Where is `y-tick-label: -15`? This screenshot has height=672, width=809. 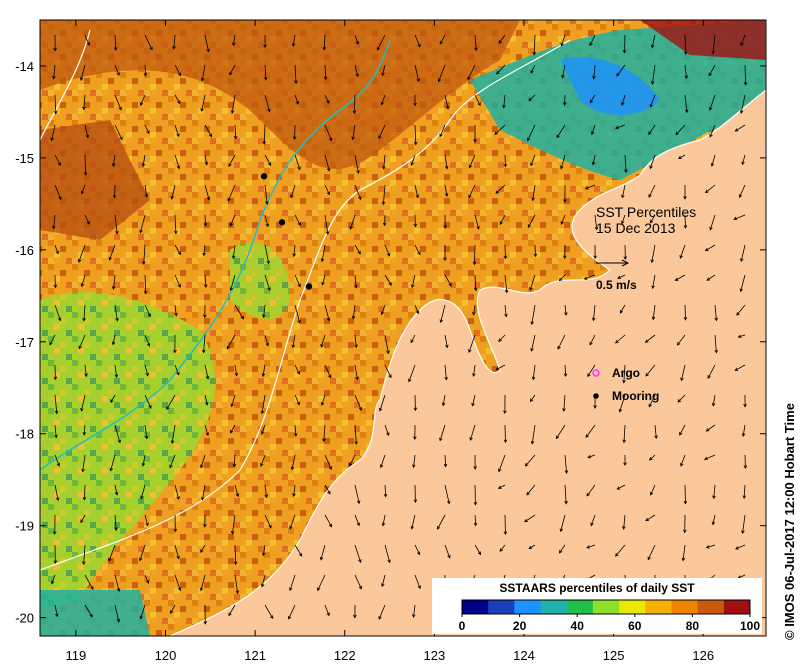
y-tick-label: -15 is located at coordinates (24, 158).